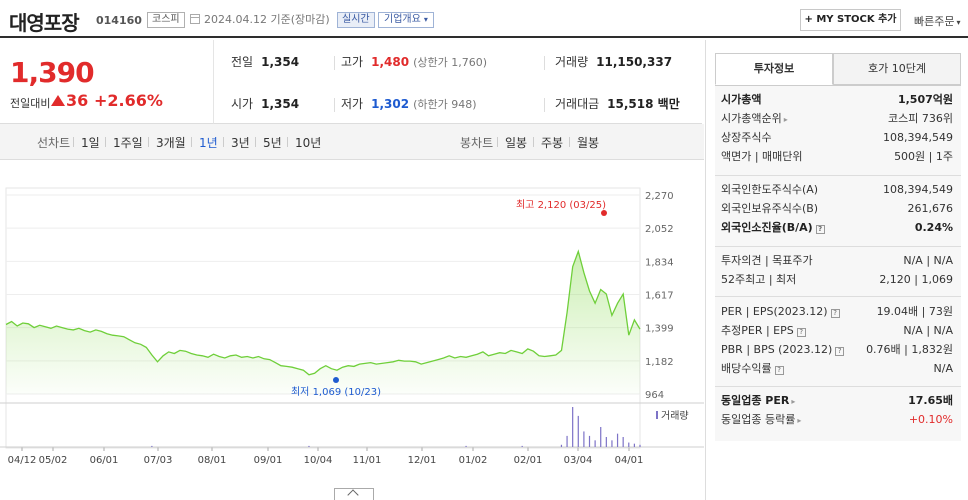 The image size is (968, 500). I want to click on info-label: 시가총액, so click(741, 99).